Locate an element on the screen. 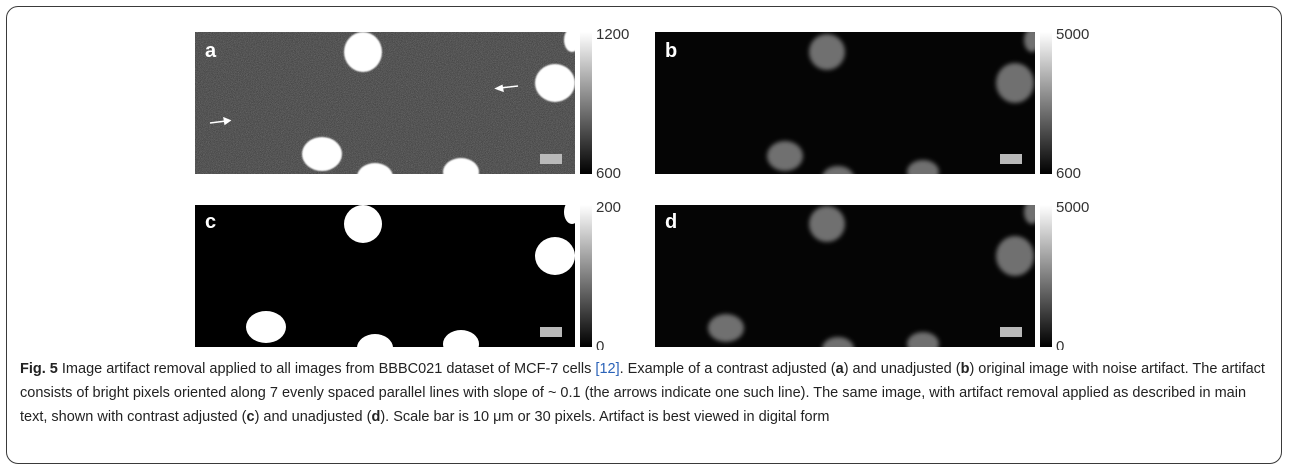  colorbar-max-d: 5000 is located at coordinates (1072, 207).